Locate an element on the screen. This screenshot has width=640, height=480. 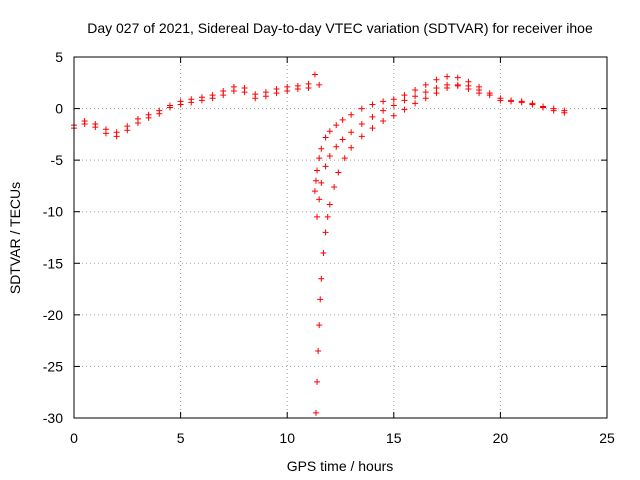
x-tick-label: 15 is located at coordinates (394, 438).